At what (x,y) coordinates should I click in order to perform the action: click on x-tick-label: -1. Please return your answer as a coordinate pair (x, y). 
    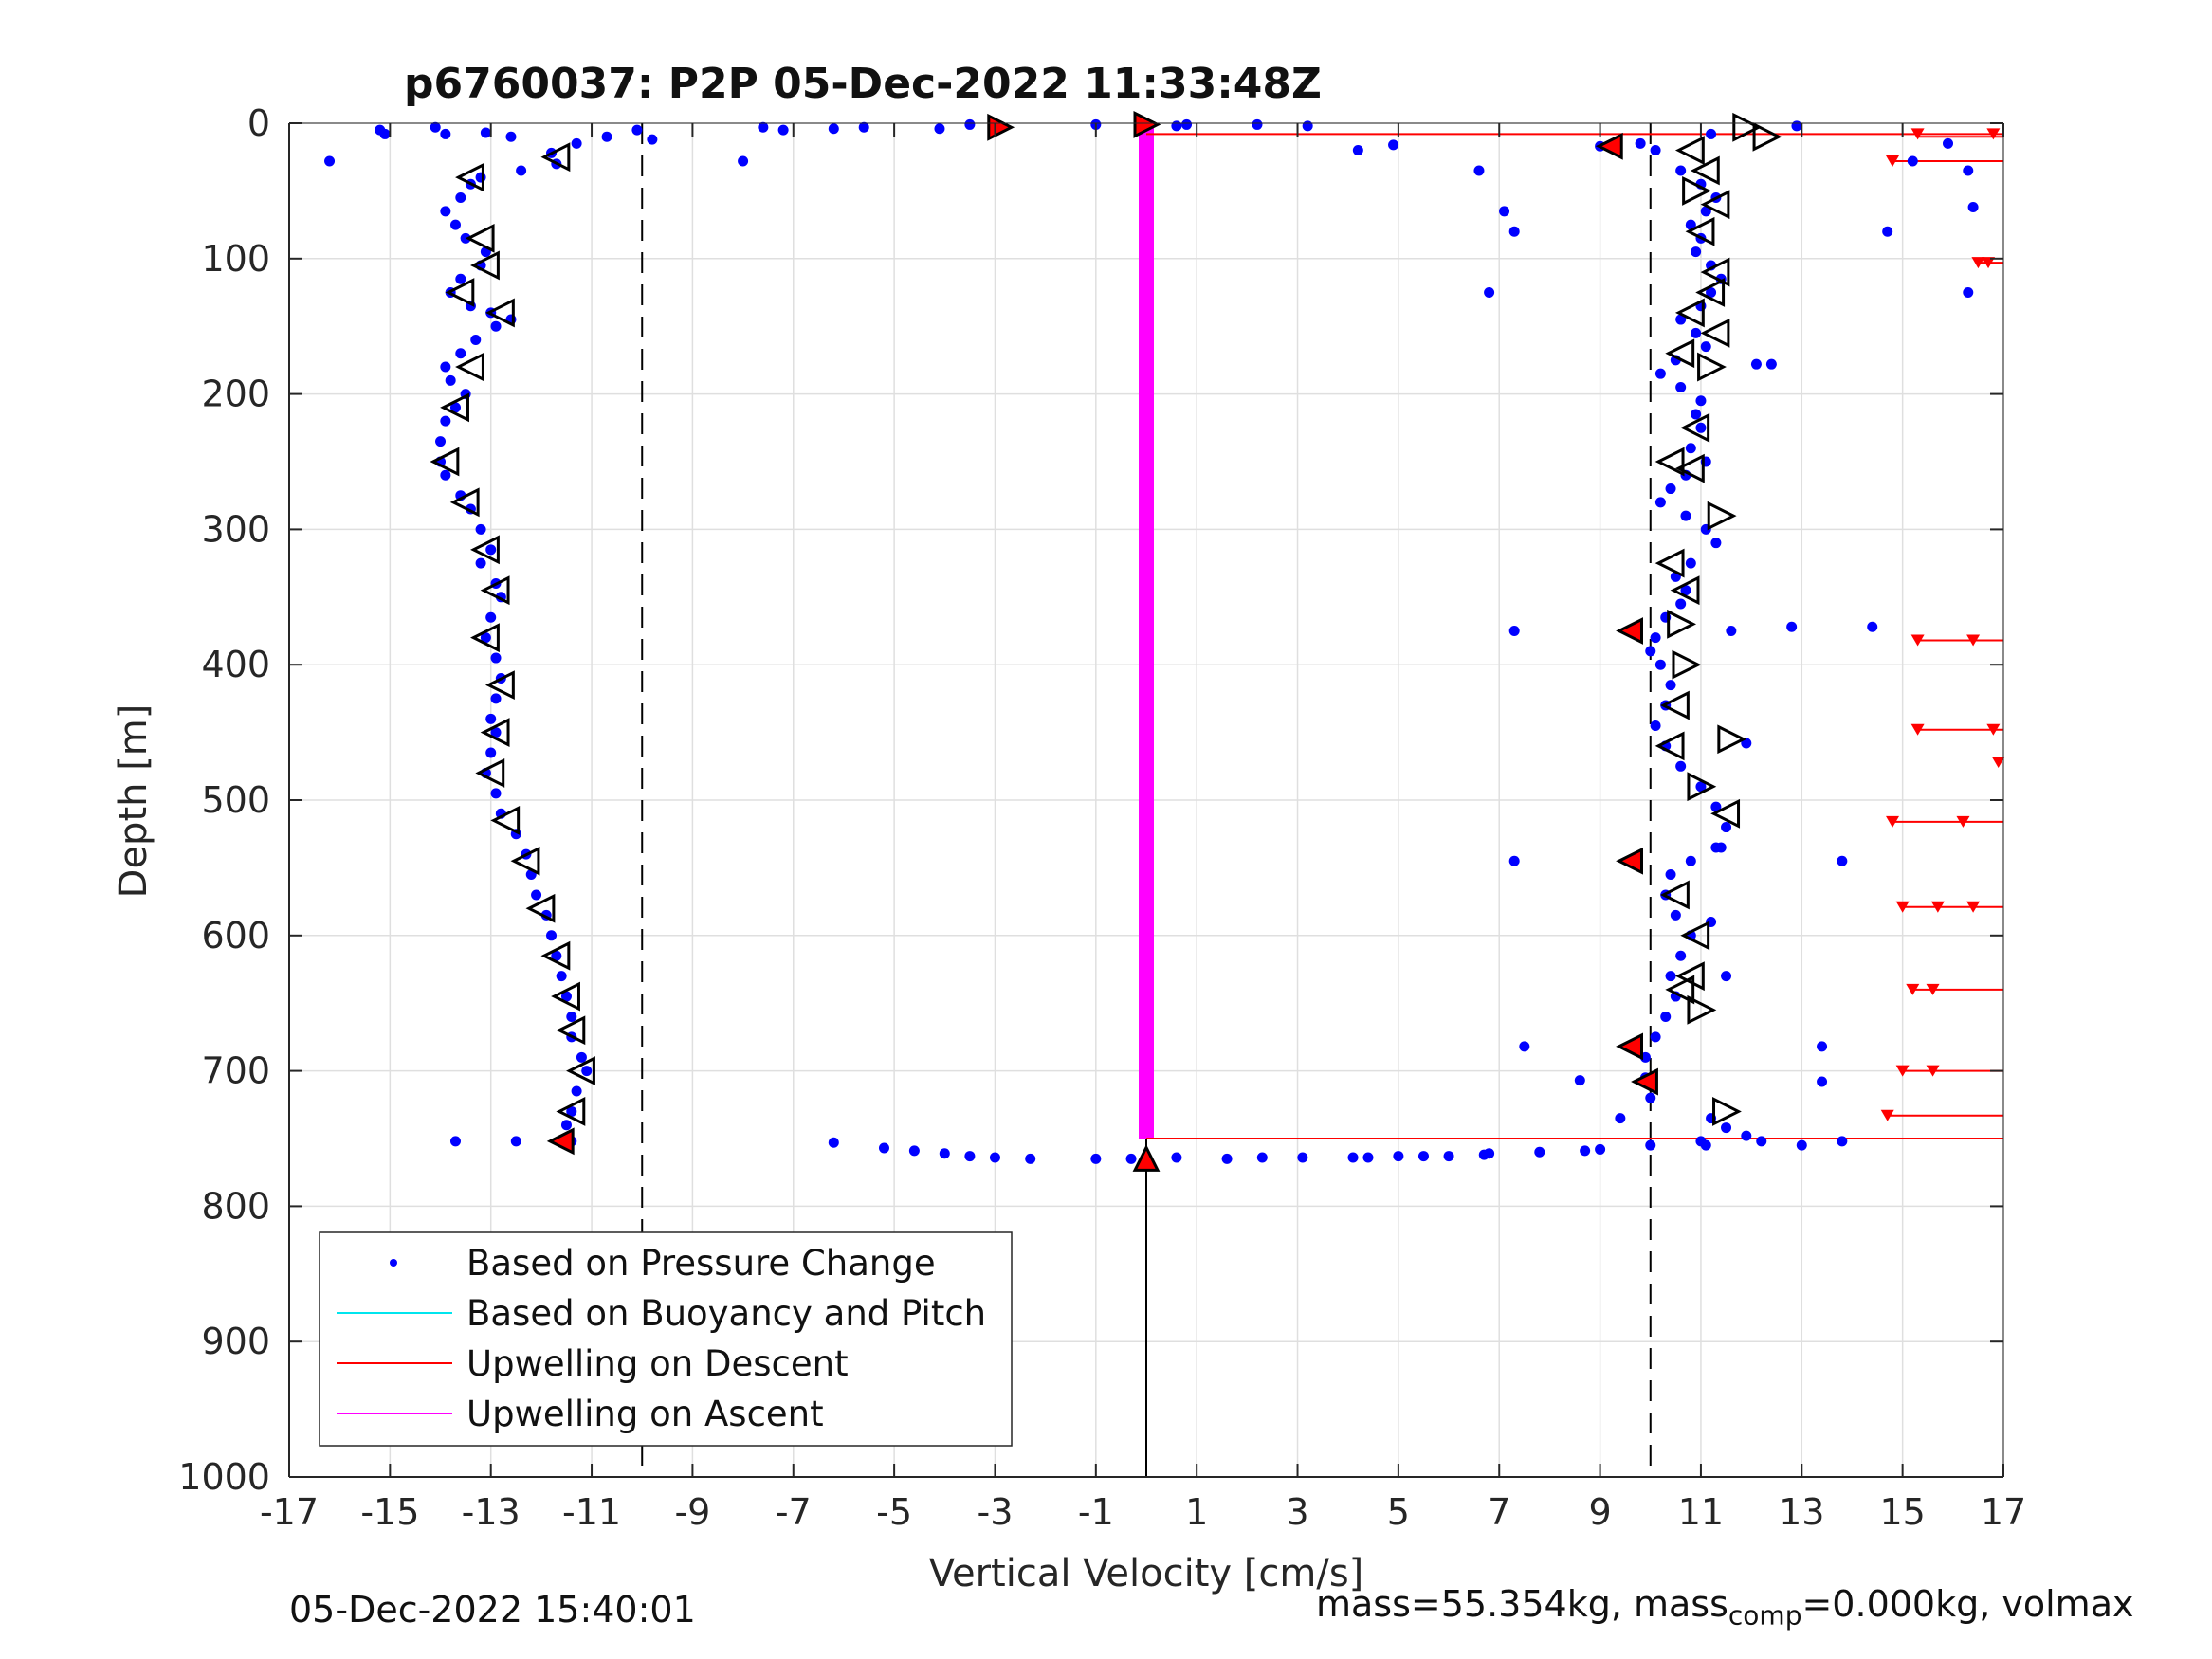
    Looking at the image, I should click on (1096, 1512).